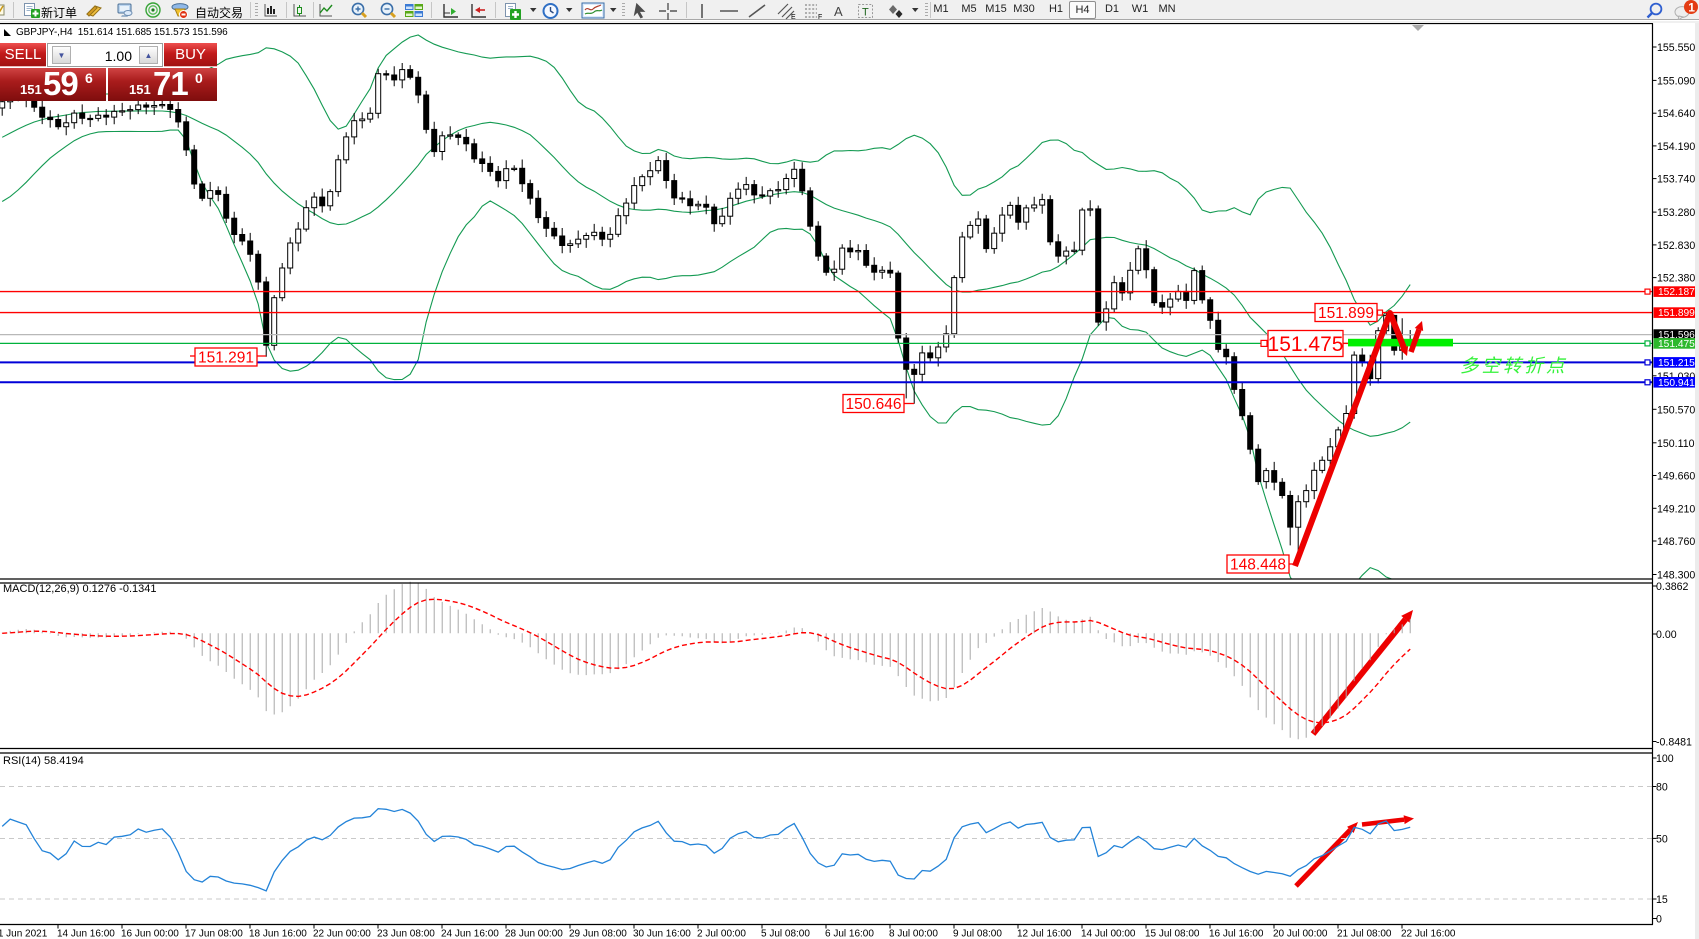  What do you see at coordinates (1236, 934) in the screenshot?
I see `svg-text: 16 Jul 16:00` at bounding box center [1236, 934].